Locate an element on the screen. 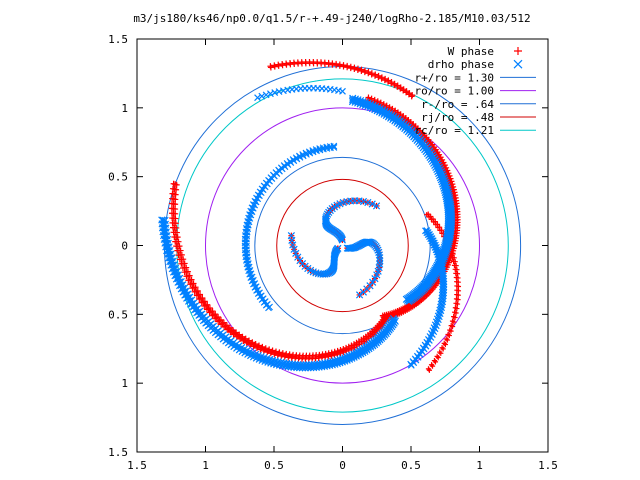 This screenshot has height=480, width=640. circle-rj-ro is located at coordinates (342, 245).